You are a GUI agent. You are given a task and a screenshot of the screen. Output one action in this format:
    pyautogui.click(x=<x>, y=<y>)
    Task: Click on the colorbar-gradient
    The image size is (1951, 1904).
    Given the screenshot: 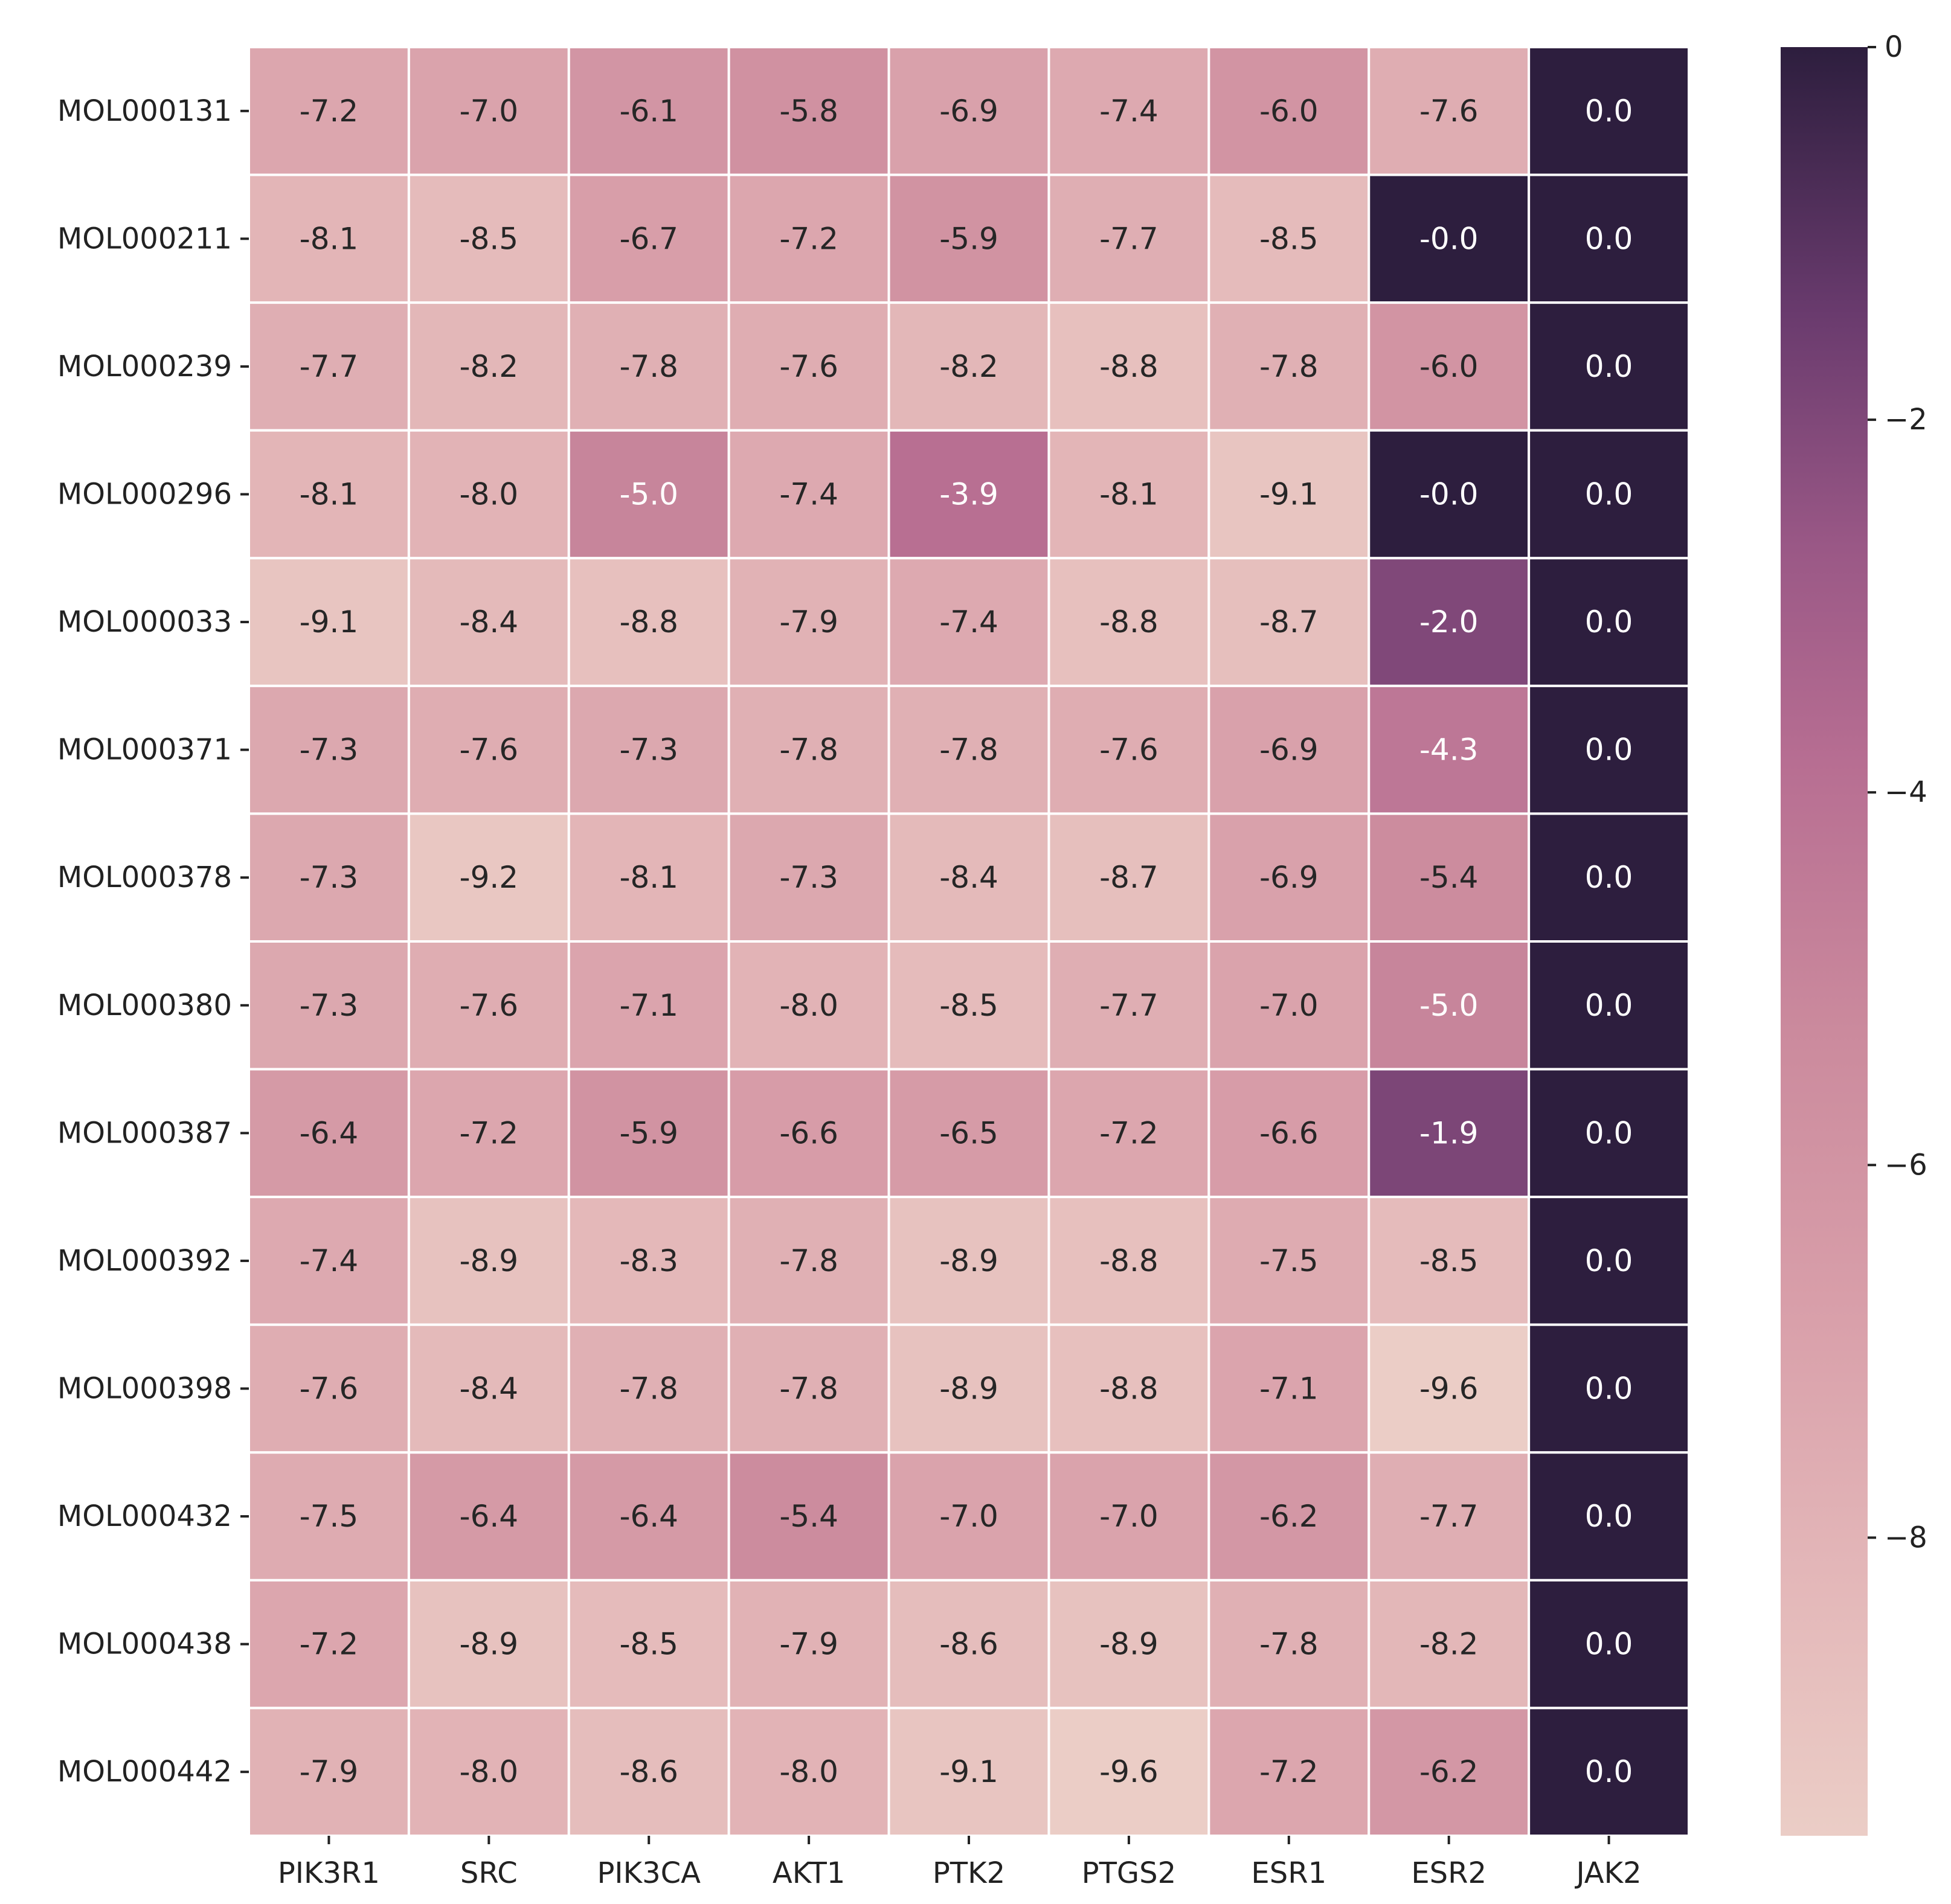 What is the action you would take?
    pyautogui.click(x=1824, y=941)
    